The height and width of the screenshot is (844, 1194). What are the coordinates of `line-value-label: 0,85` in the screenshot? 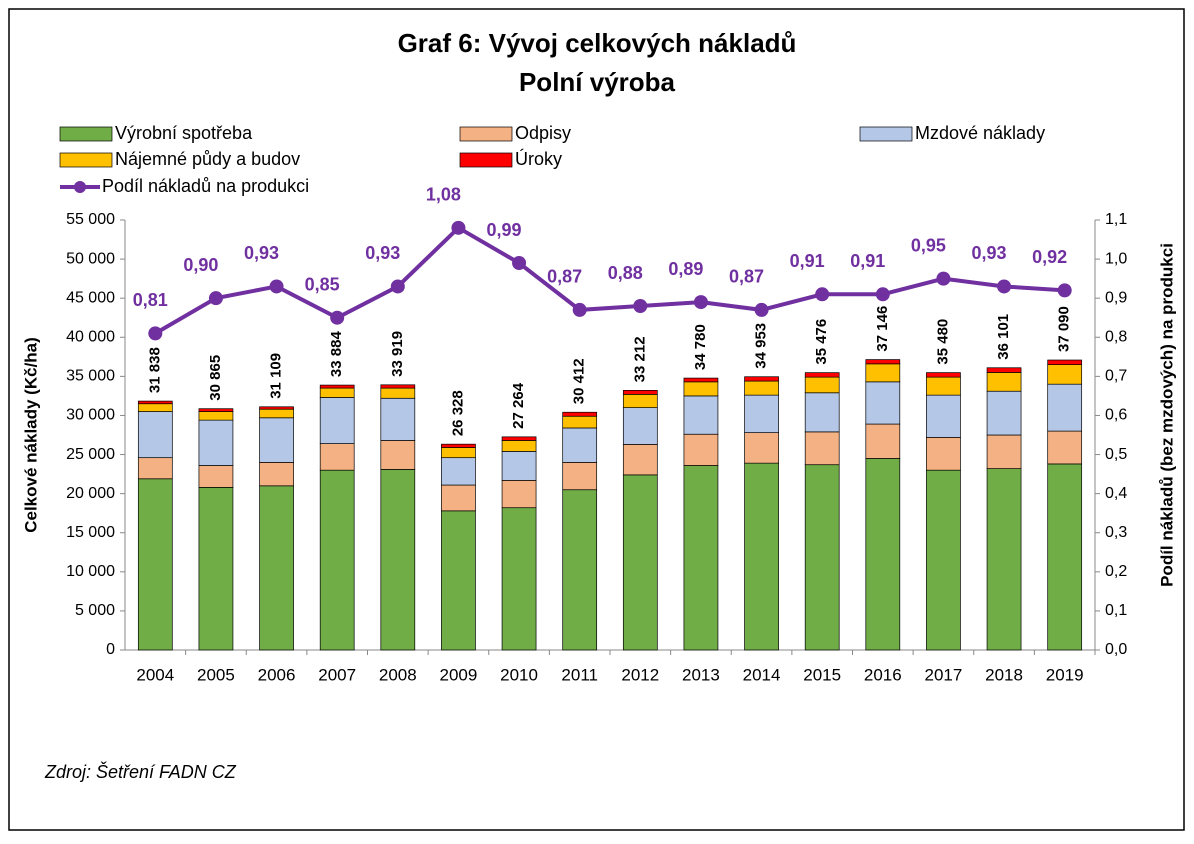 It's located at (322, 284).